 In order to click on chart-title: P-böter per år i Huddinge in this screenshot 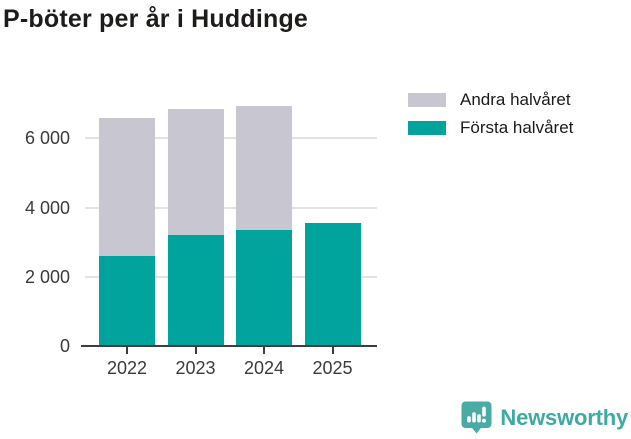, I will do `click(156, 19)`.